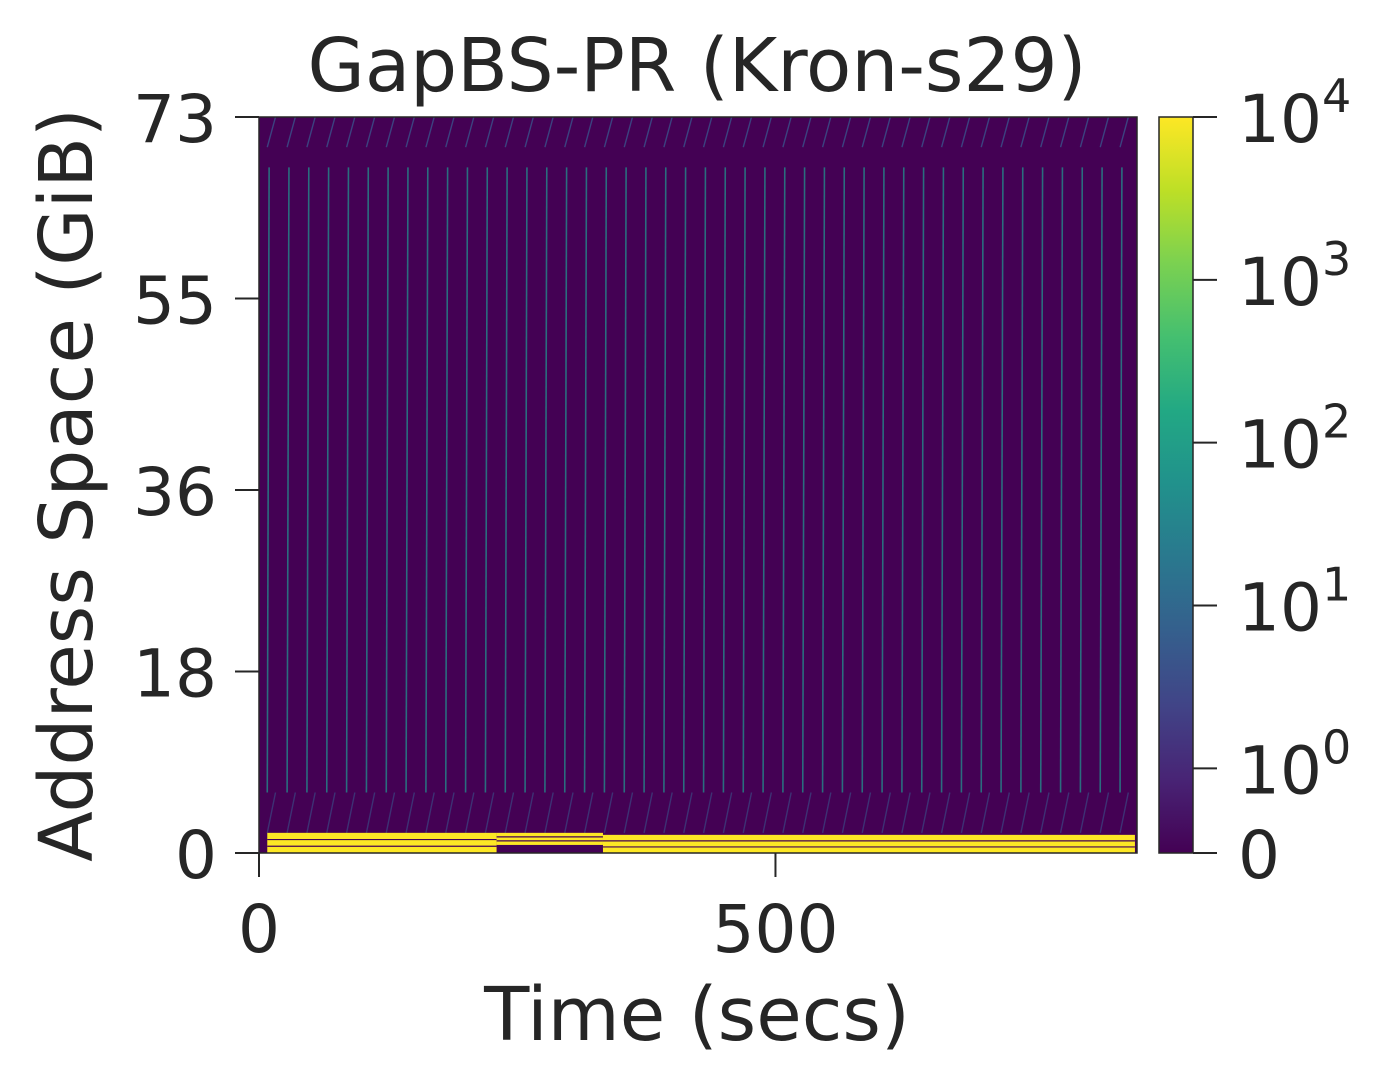  I want to click on chart-title: GapBS-PR (Kron-s29), so click(696, 66).